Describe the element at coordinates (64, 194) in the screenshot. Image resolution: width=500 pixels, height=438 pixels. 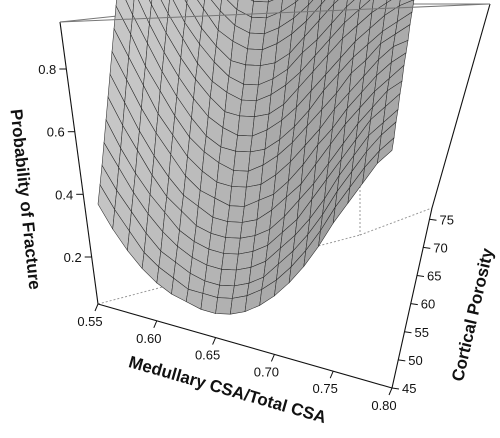
I see `z-tick-label: 0.4` at that location.